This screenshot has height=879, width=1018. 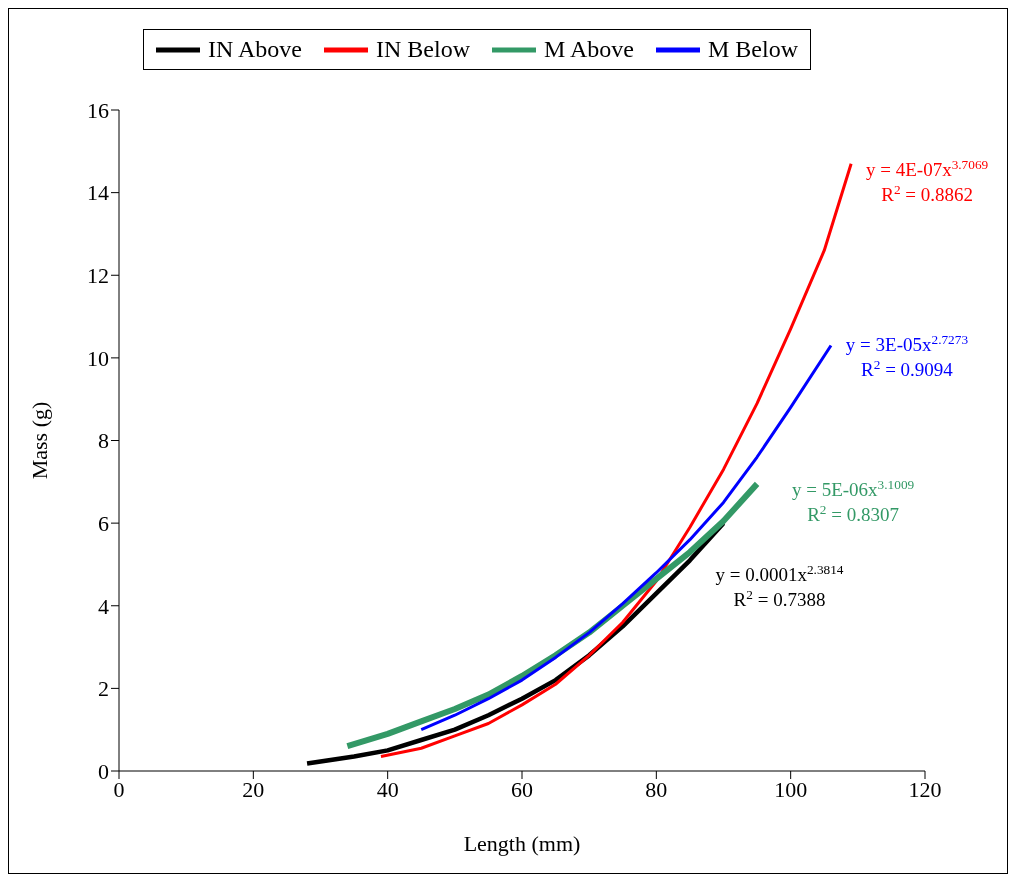 I want to click on y-tick-label: 6, so click(x=103, y=523).